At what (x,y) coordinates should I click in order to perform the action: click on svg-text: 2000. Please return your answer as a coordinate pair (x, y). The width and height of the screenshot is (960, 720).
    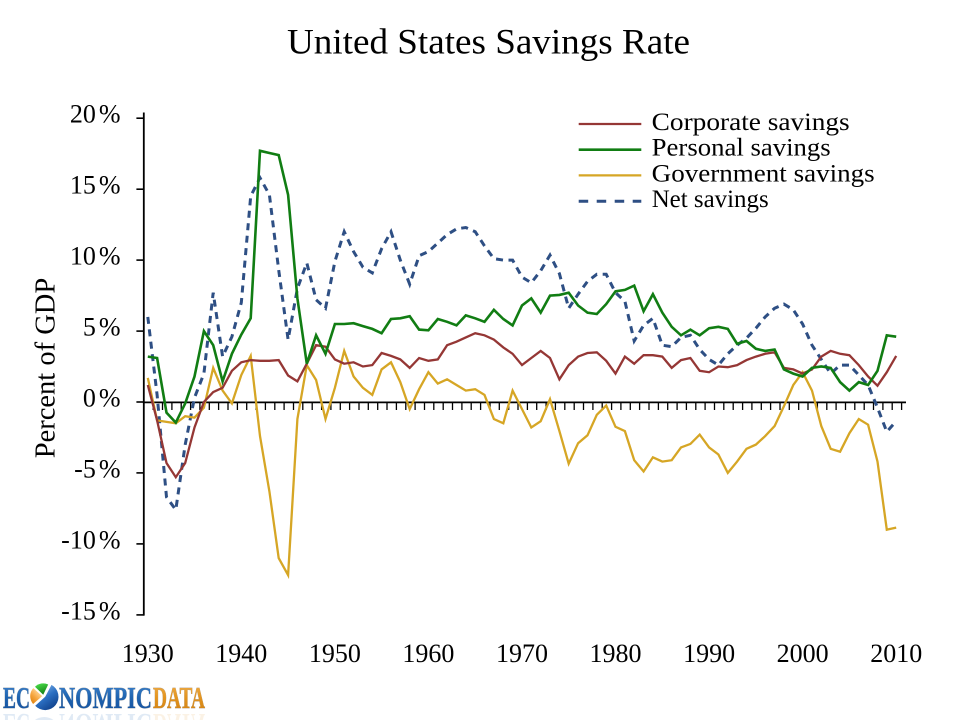
    Looking at the image, I should click on (803, 653).